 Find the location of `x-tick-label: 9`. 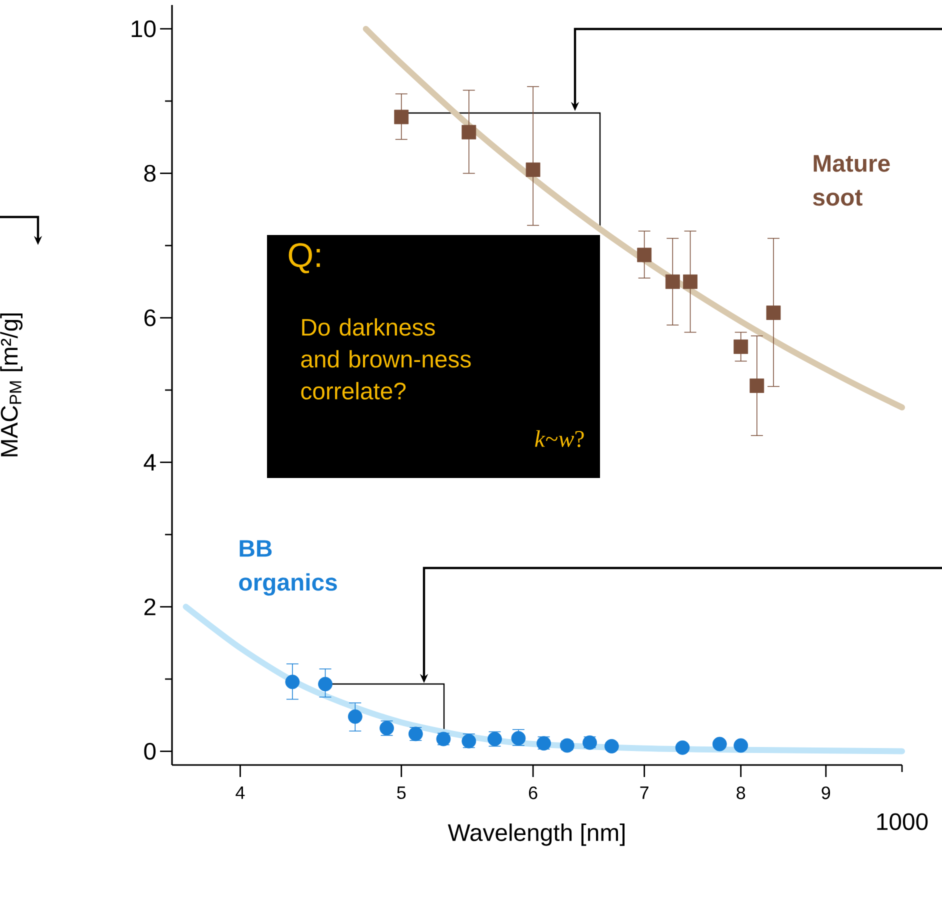

x-tick-label: 9 is located at coordinates (826, 793).